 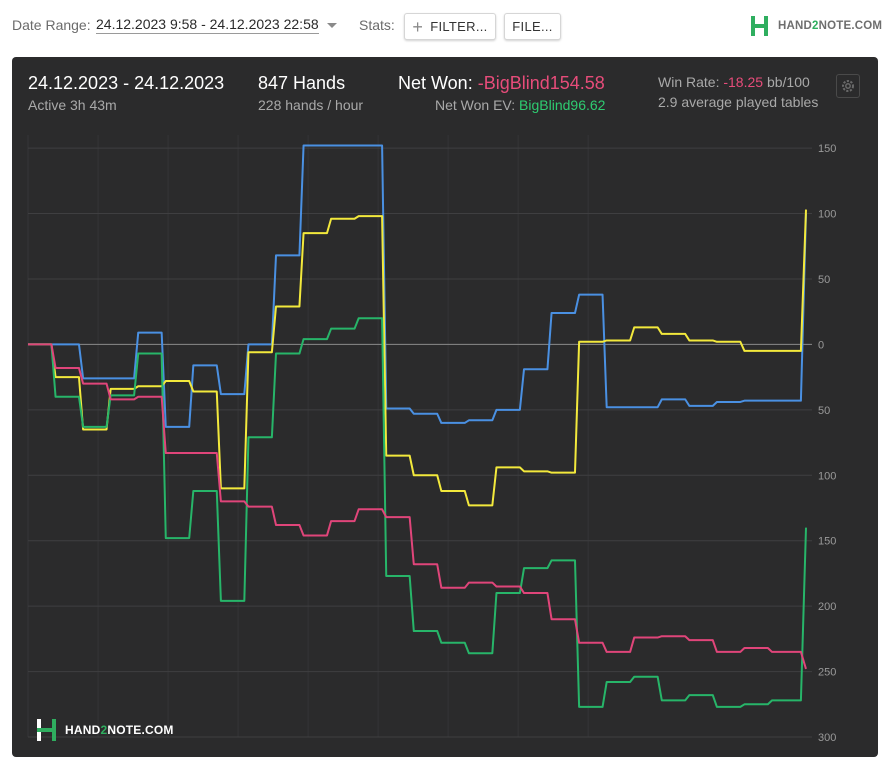 What do you see at coordinates (377, 25) in the screenshot?
I see `stats-label: Stats:` at bounding box center [377, 25].